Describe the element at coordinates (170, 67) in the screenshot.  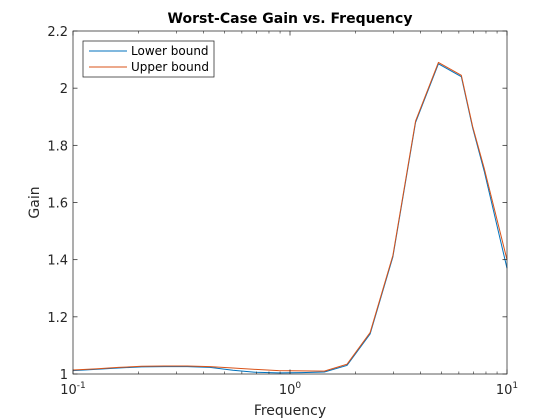
I see `legend-label-upper-bound: Upper bound` at that location.